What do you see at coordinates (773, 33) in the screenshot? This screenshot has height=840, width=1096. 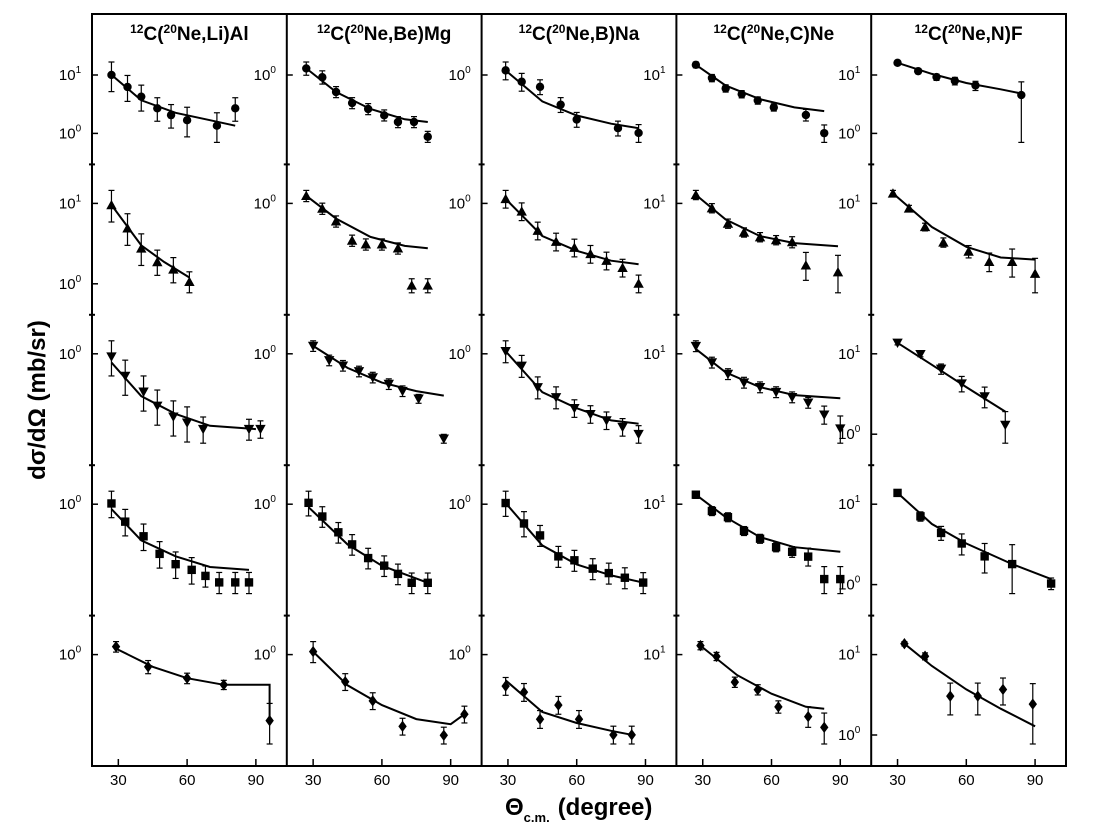 I see `panel-title: 12C(20Ne,C)Ne` at bounding box center [773, 33].